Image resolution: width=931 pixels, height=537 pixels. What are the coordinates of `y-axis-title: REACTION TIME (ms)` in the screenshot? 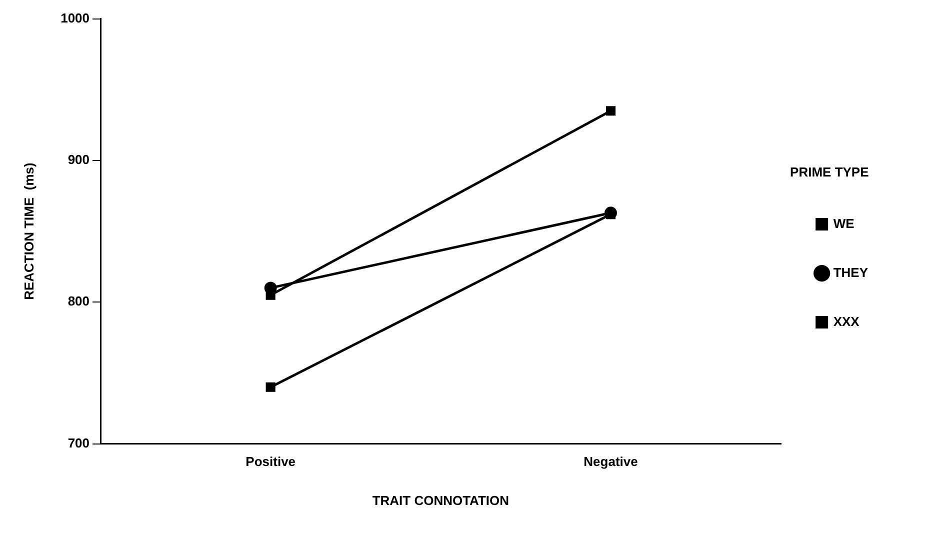 It's located at (28, 231).